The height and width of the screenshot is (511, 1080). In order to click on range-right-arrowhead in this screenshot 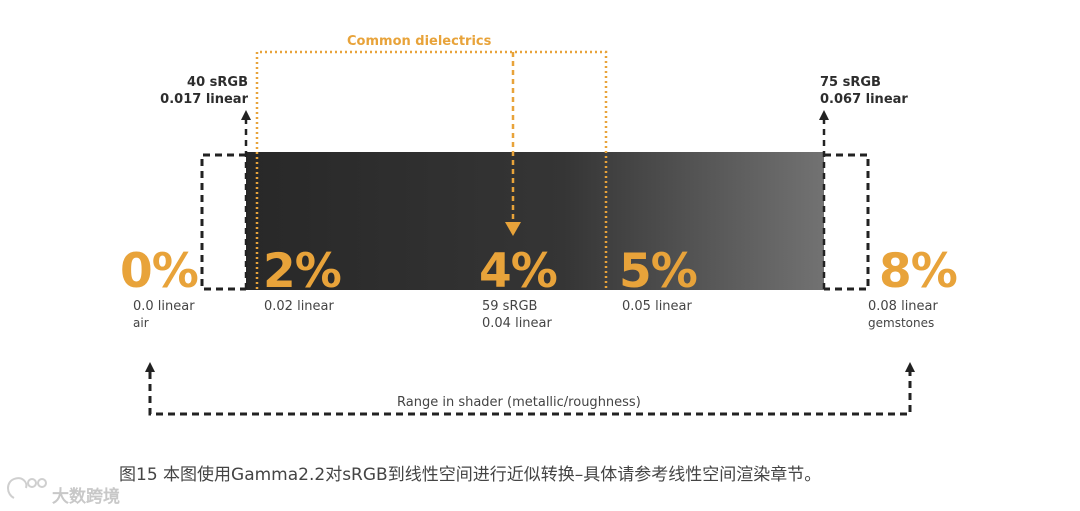, I will do `click(910, 367)`.